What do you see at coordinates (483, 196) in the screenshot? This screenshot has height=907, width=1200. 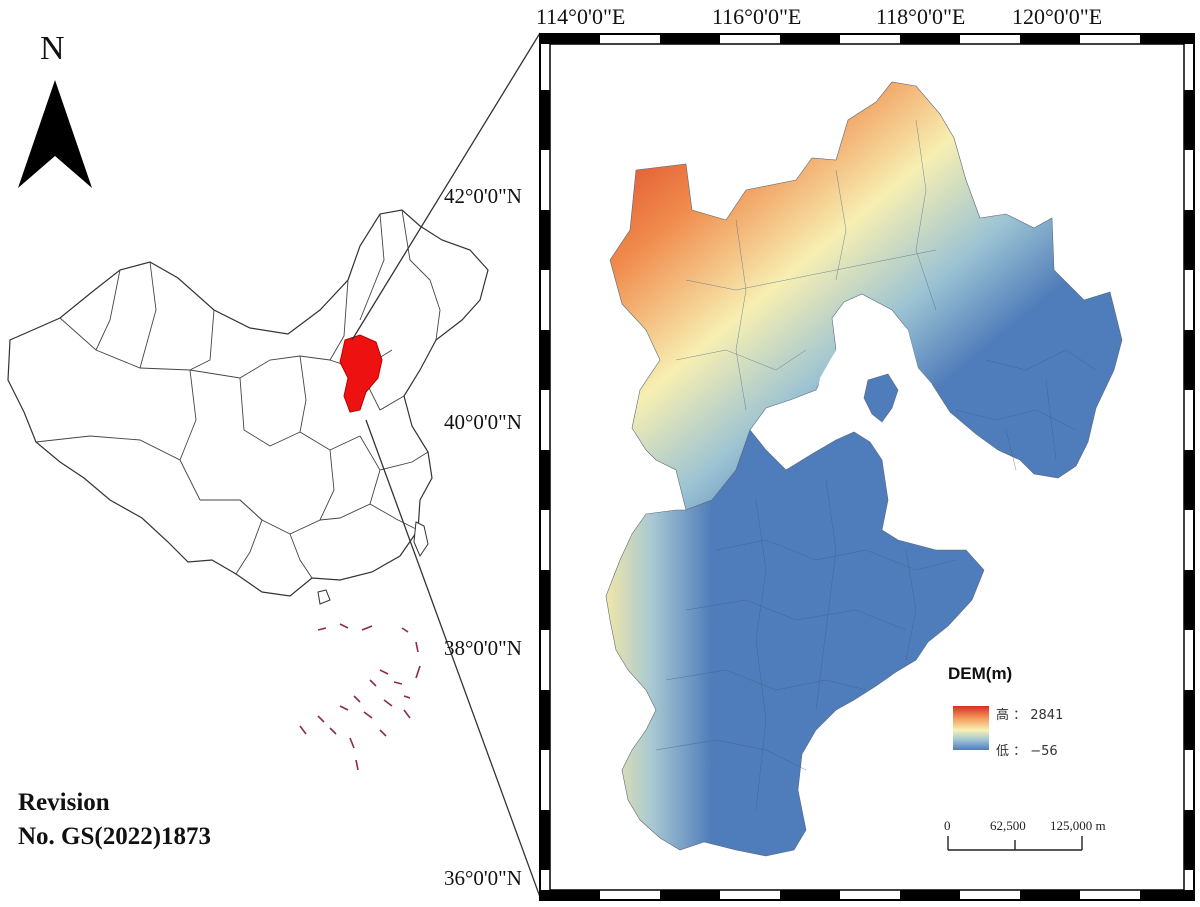 I see `lat-label-42: 42°0'0"N` at bounding box center [483, 196].